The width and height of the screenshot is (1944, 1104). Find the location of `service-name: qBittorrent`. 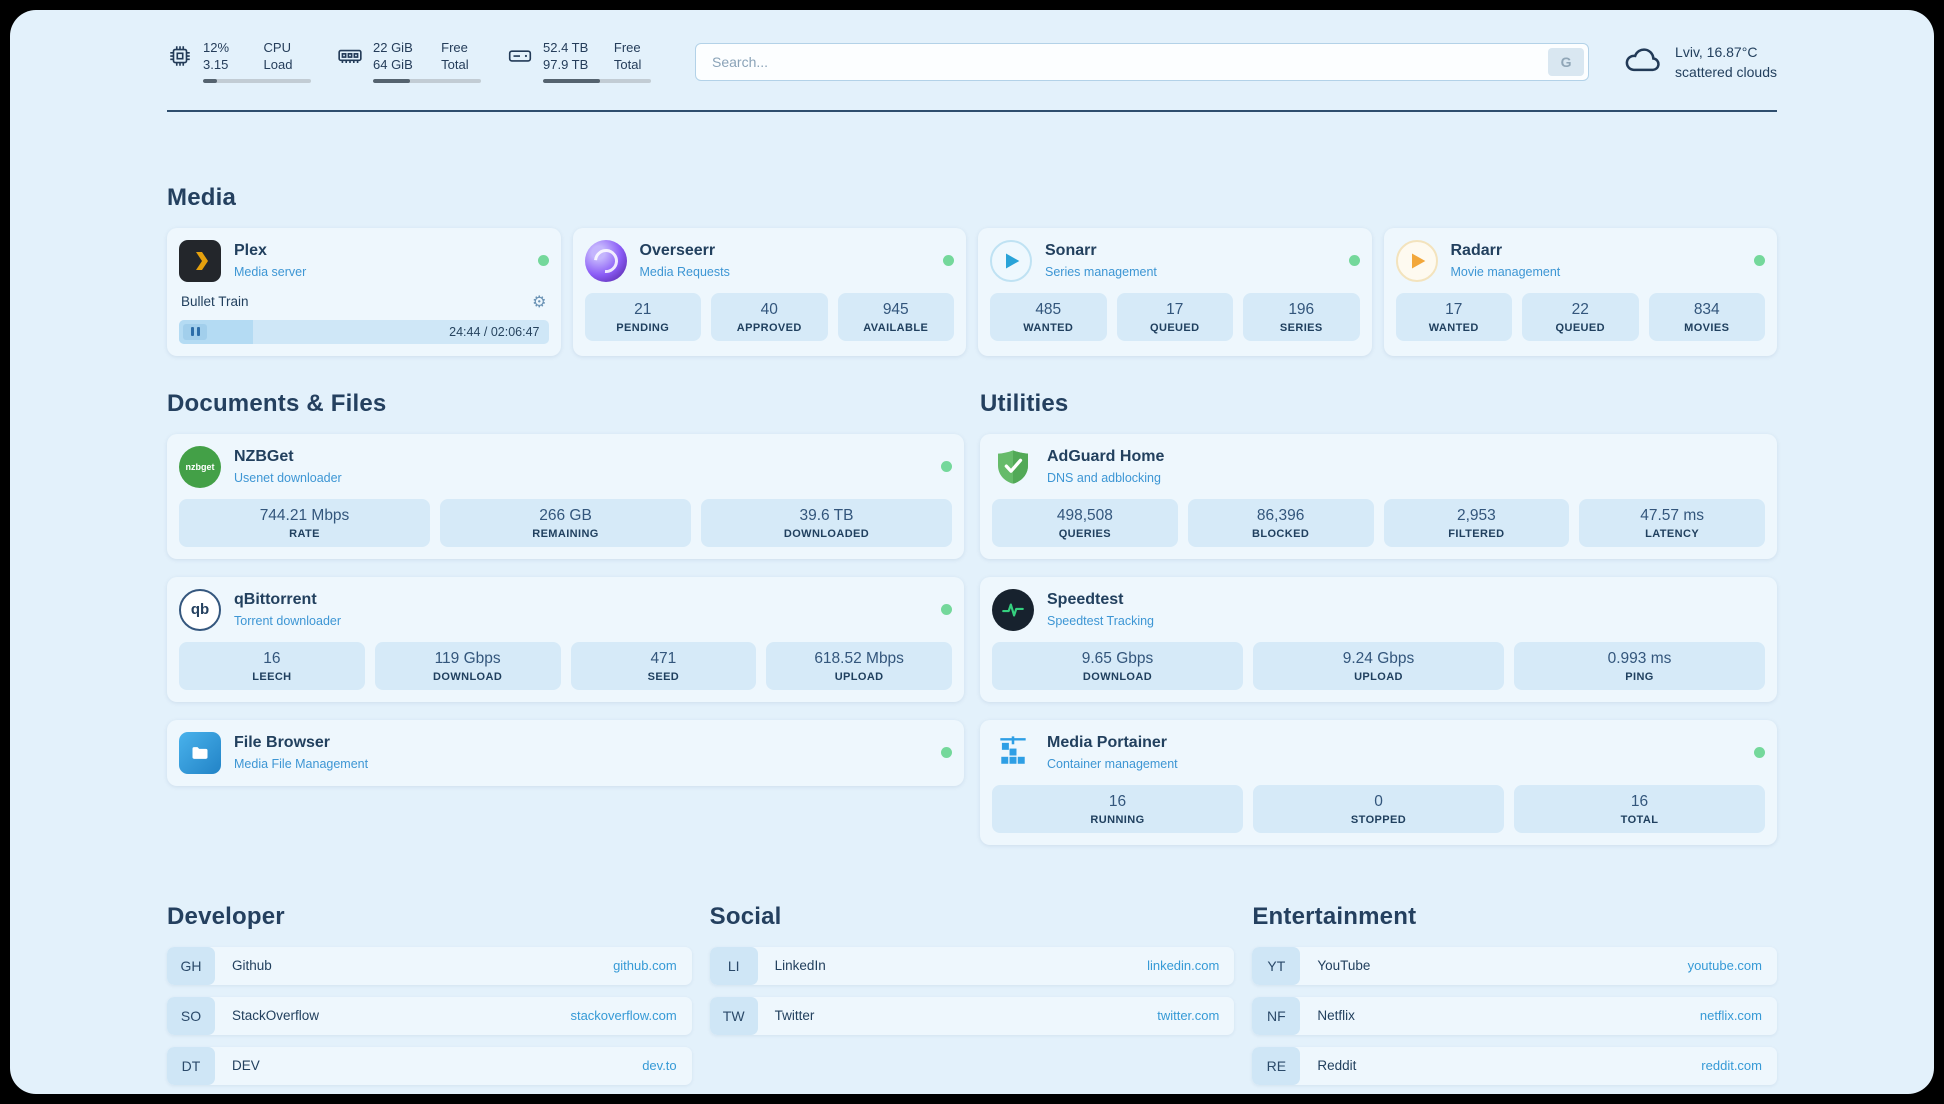

service-name: qBittorrent is located at coordinates (275, 600).